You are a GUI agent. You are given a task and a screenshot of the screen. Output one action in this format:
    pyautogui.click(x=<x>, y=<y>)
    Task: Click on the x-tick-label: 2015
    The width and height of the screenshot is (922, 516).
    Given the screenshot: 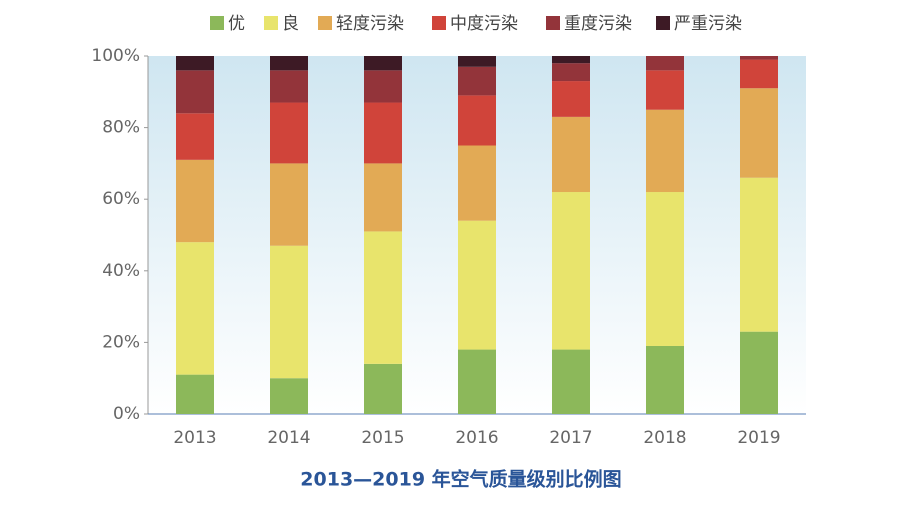 What is the action you would take?
    pyautogui.click(x=382, y=438)
    